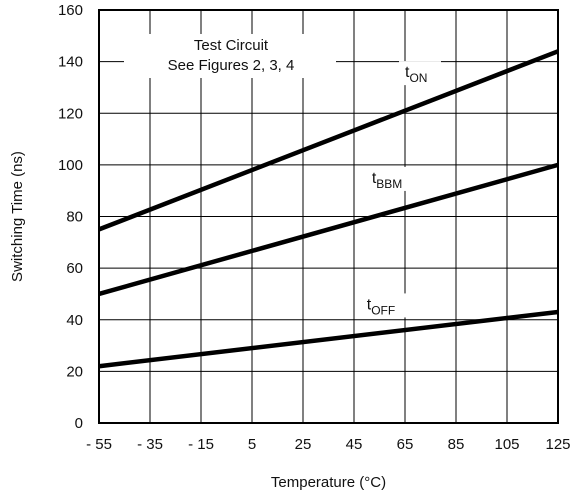  I want to click on y-tick-label: 0, so click(79, 423).